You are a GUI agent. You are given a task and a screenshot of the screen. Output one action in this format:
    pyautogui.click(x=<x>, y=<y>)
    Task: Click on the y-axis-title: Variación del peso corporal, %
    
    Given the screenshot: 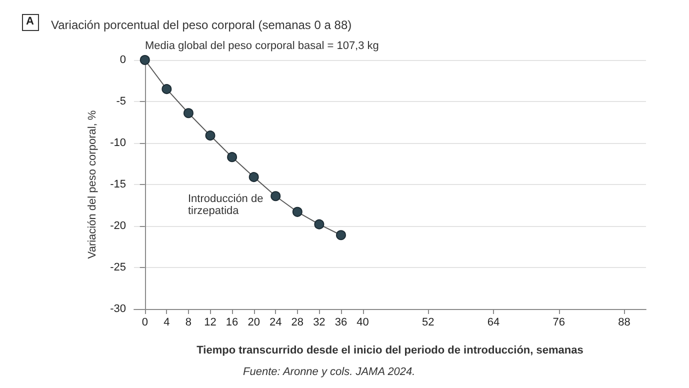 What is the action you would take?
    pyautogui.click(x=92, y=184)
    